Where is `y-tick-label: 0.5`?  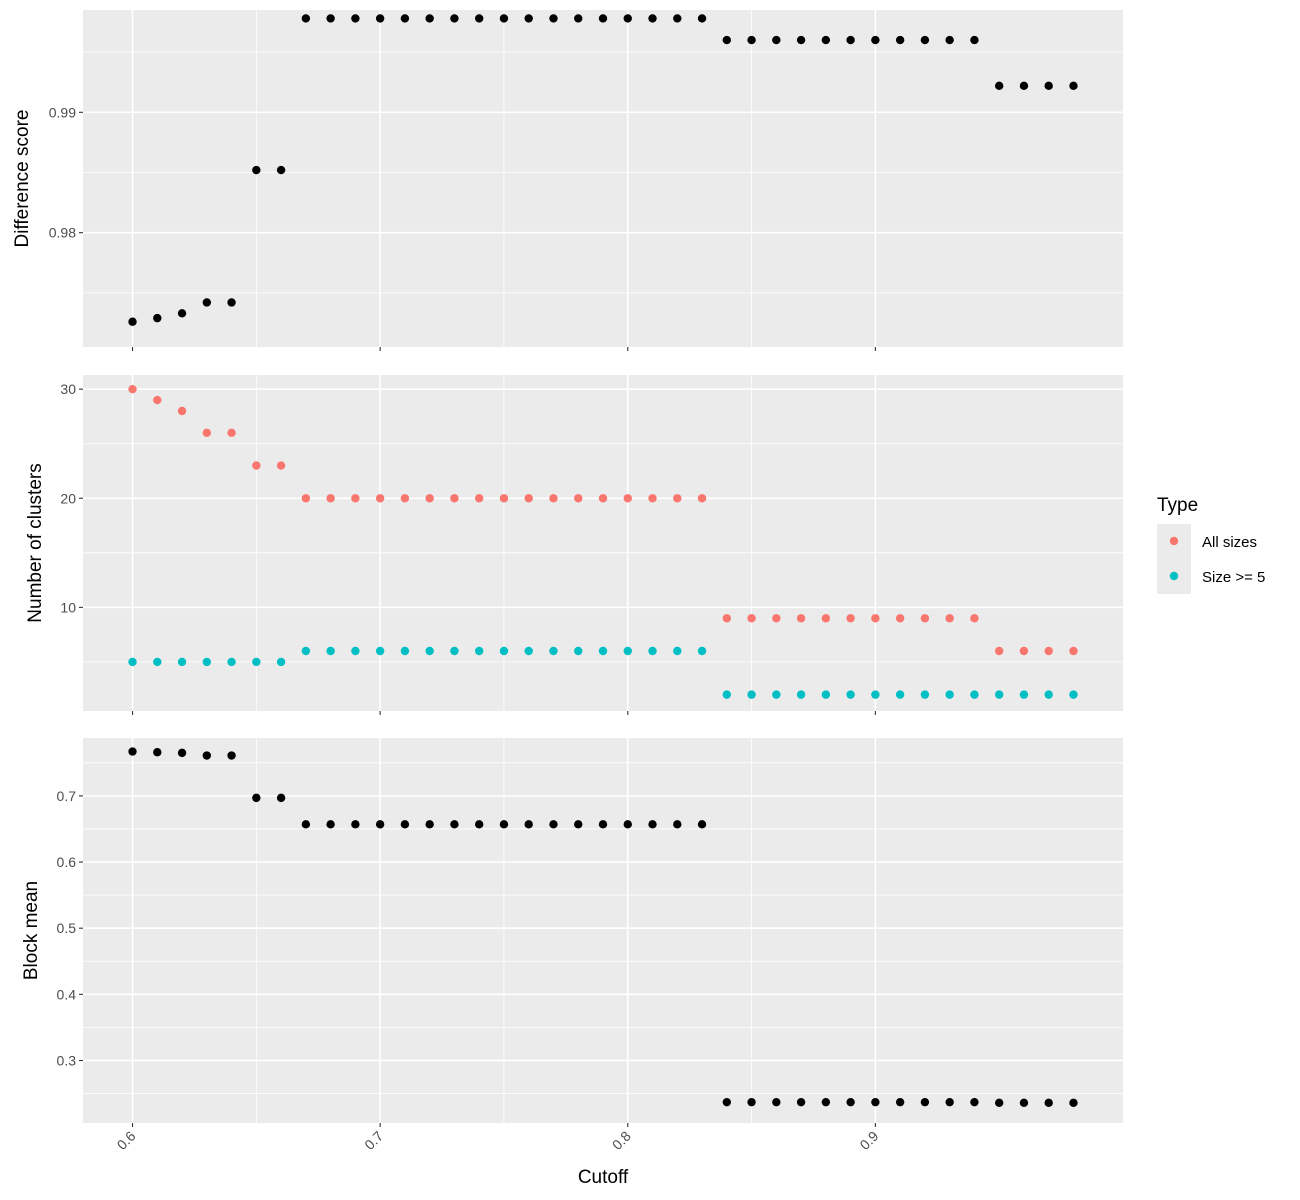
y-tick-label: 0.5 is located at coordinates (67, 928).